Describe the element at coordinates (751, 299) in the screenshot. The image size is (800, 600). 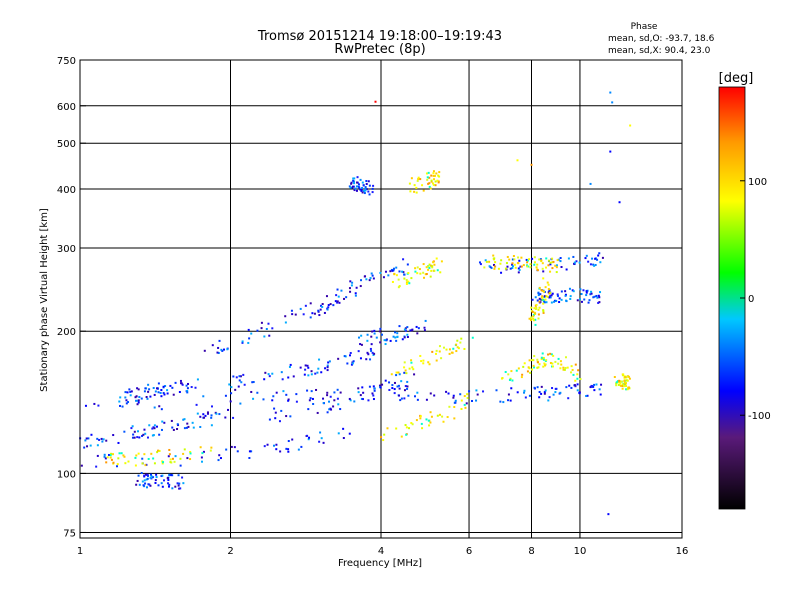
I see `colorbar-tick-label: 0` at that location.